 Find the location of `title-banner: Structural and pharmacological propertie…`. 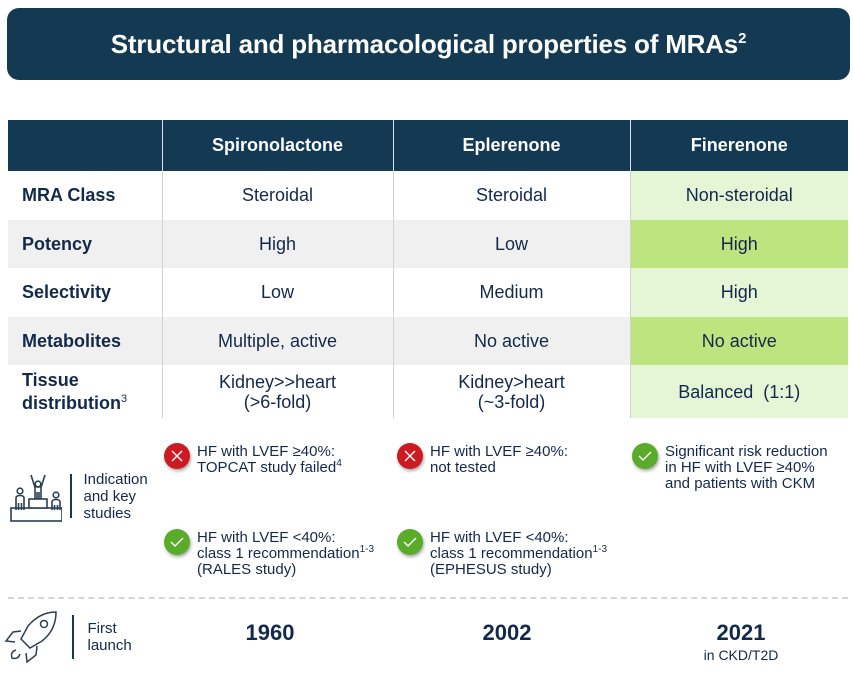

title-banner: Structural and pharmacological propertie… is located at coordinates (428, 44).